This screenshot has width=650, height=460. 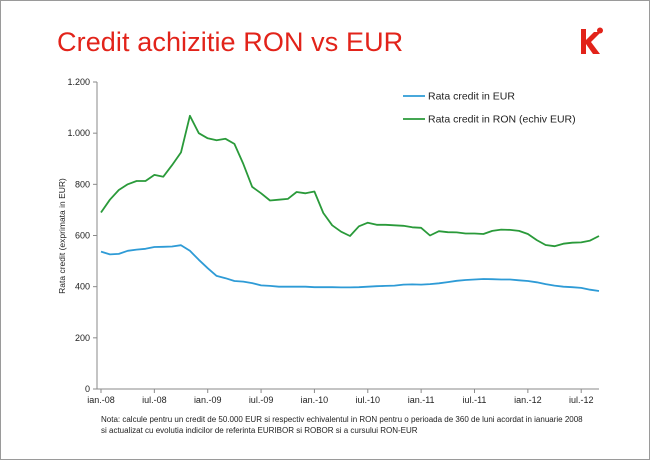 What do you see at coordinates (421, 400) in the screenshot?
I see `x-tick-label: ian.-11` at bounding box center [421, 400].